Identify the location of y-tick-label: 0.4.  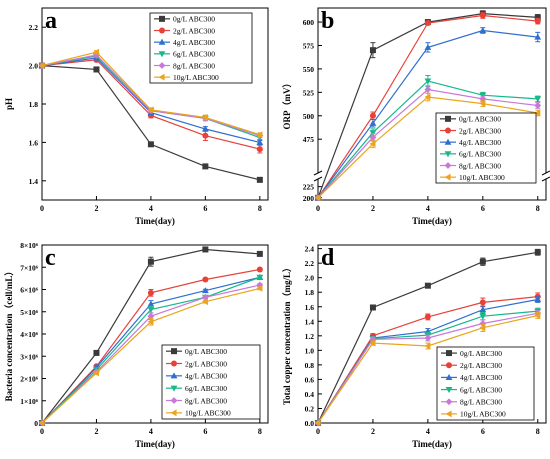
(310, 394).